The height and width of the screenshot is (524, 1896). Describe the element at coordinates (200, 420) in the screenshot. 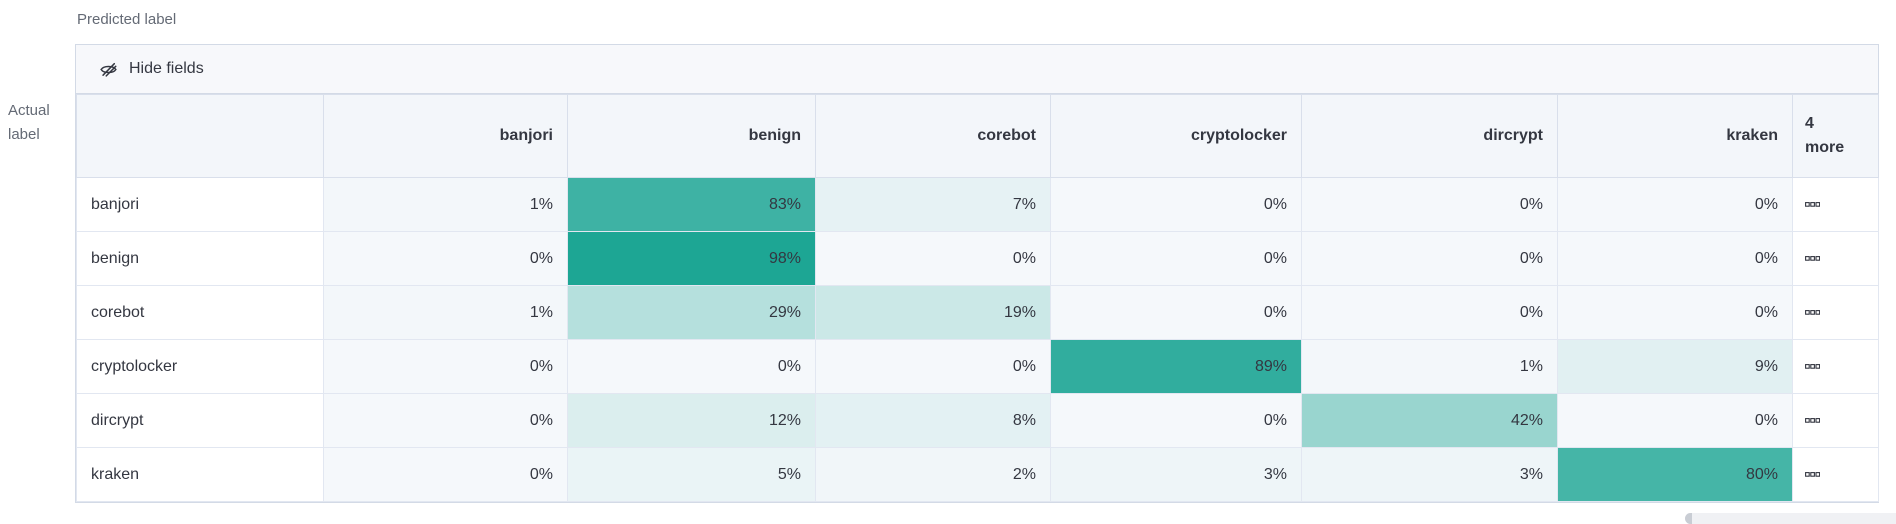

I see `row-label-dircrypt: dircrypt` at that location.